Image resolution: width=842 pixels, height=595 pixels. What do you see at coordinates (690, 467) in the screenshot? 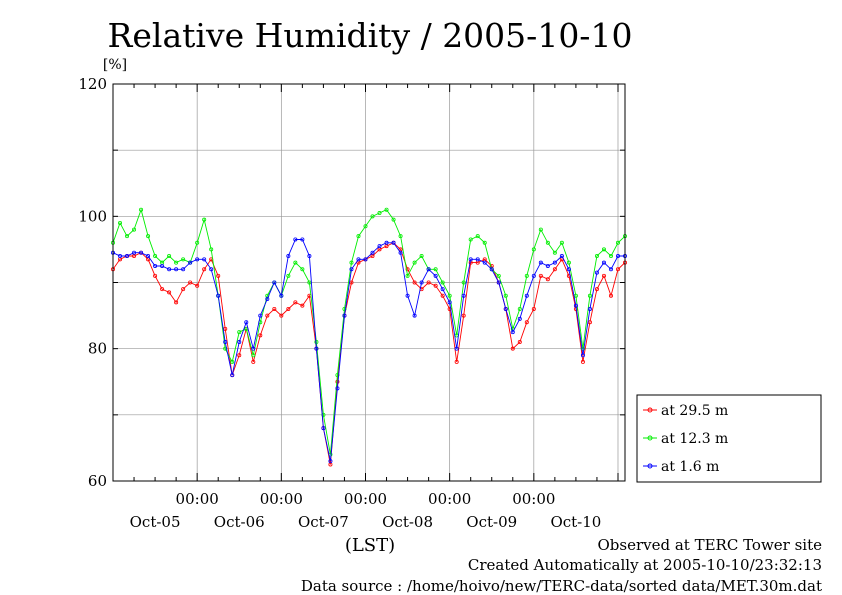
I see `legend-label: at 1.6 m` at bounding box center [690, 467].